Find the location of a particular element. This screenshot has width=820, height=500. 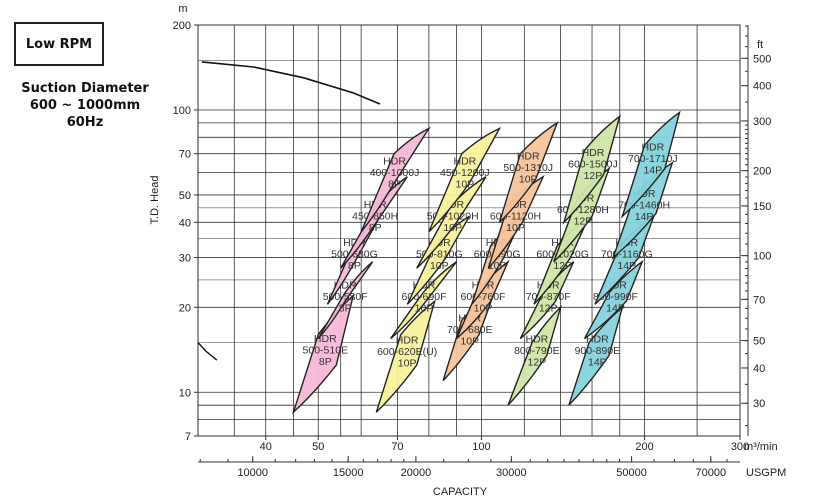

diameter-range-label: 600 ~ 1000mm is located at coordinates (85, 105).